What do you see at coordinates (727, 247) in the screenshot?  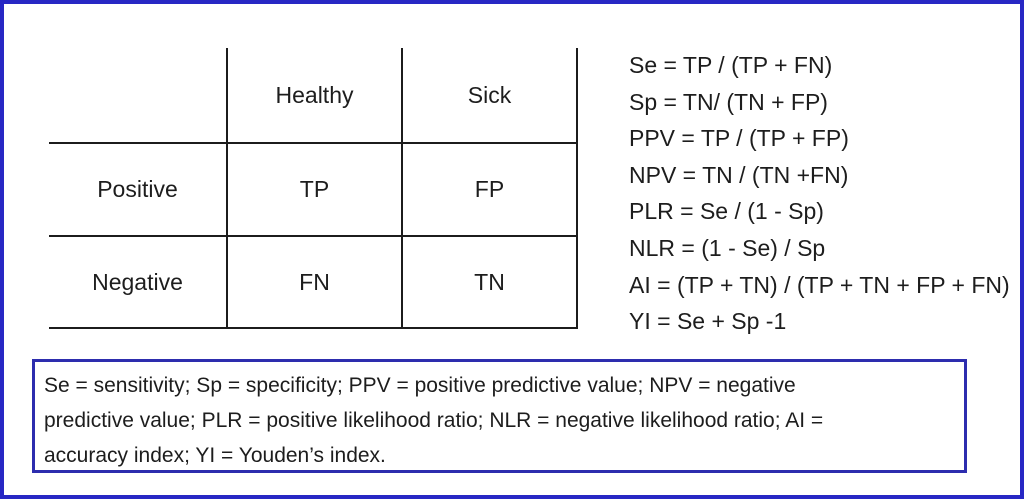 I see `formula-nlr: NLR = (1 - Se) / Sp` at bounding box center [727, 247].